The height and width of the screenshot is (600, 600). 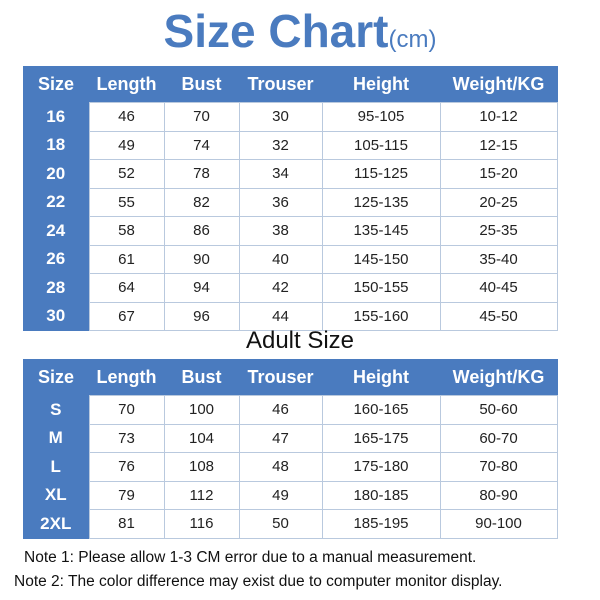 What do you see at coordinates (498, 259) in the screenshot?
I see `table-cell: 35-40` at bounding box center [498, 259].